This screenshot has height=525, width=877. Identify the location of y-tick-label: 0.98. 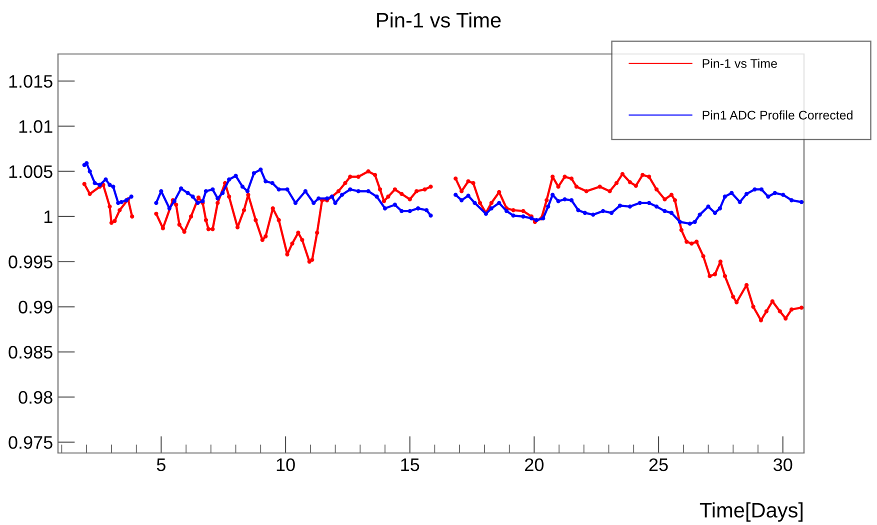
(35, 397).